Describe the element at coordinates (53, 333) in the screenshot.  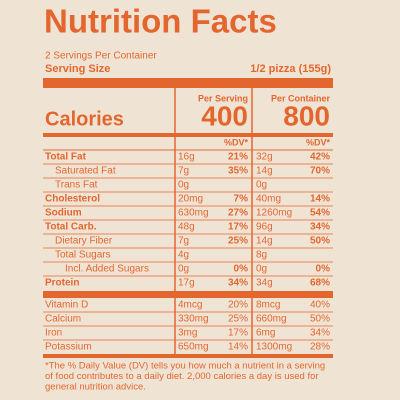
I see `nutrient-name: Iron` at that location.